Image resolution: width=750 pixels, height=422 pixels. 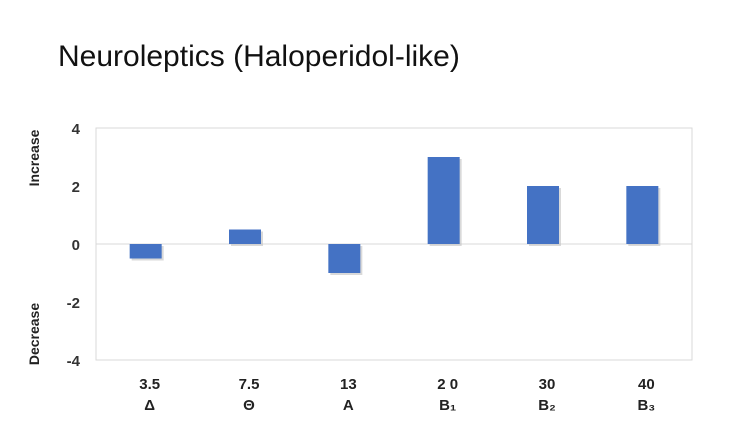 What do you see at coordinates (547, 405) in the screenshot?
I see `x-tick-label-band: B₂` at bounding box center [547, 405].